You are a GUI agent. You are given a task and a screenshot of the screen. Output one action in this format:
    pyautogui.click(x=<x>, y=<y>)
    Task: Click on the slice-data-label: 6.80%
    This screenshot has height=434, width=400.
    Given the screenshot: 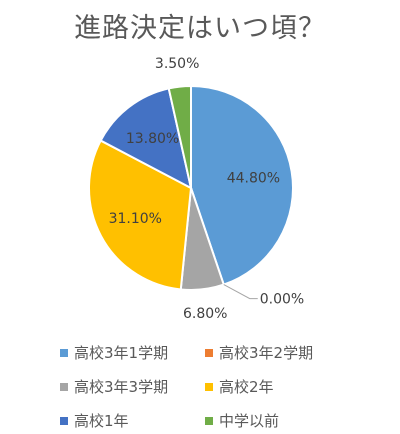 What is the action you would take?
    pyautogui.click(x=205, y=314)
    